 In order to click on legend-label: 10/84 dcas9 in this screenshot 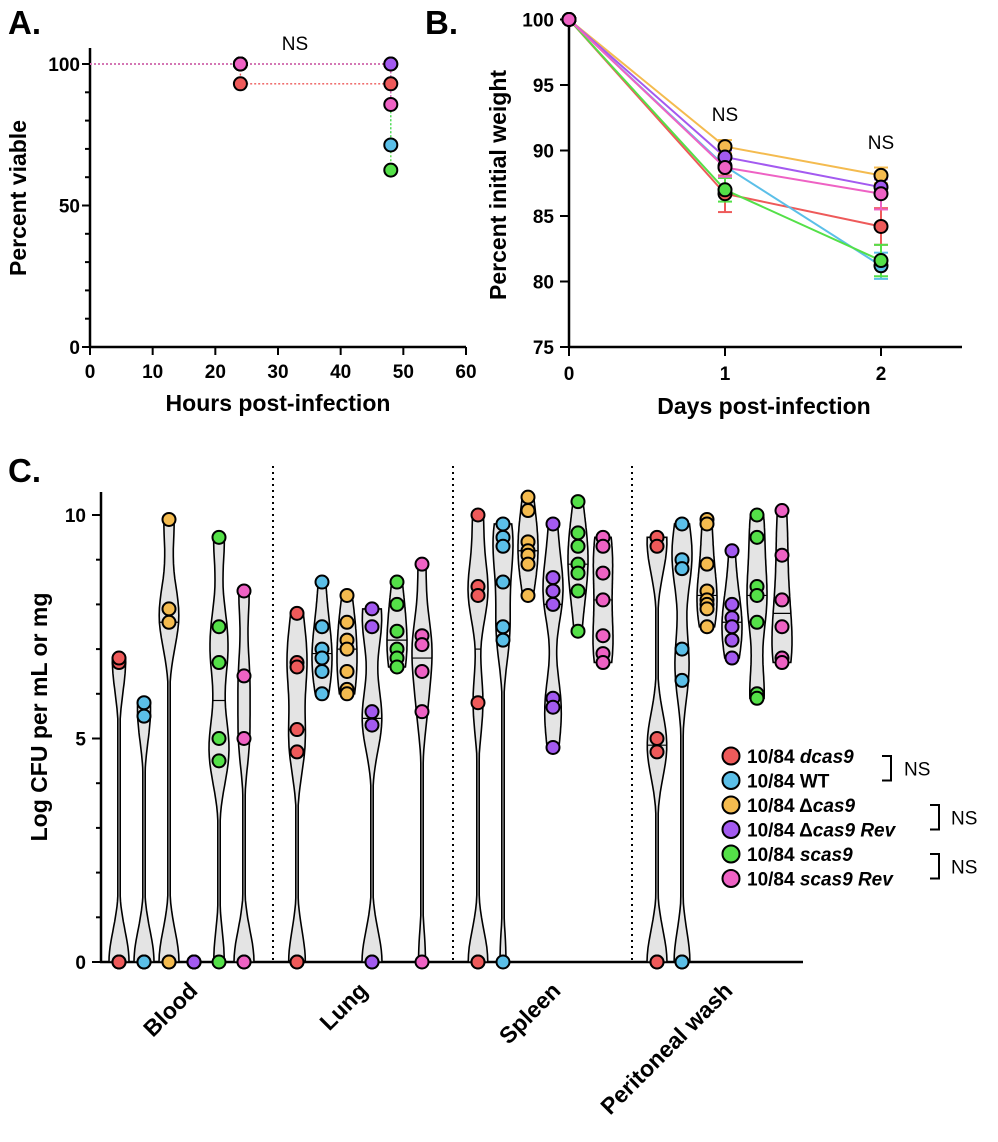, I will do `click(800, 757)`.